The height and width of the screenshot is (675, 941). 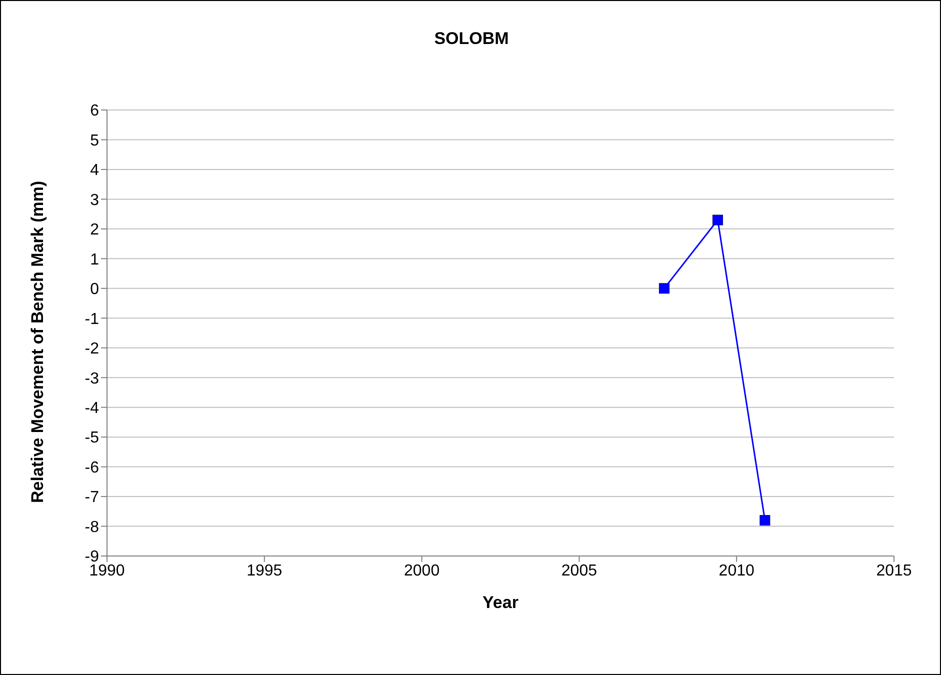 What do you see at coordinates (38, 341) in the screenshot?
I see `y-axis-title: Relative Movement of Bench Mark (mm)` at bounding box center [38, 341].